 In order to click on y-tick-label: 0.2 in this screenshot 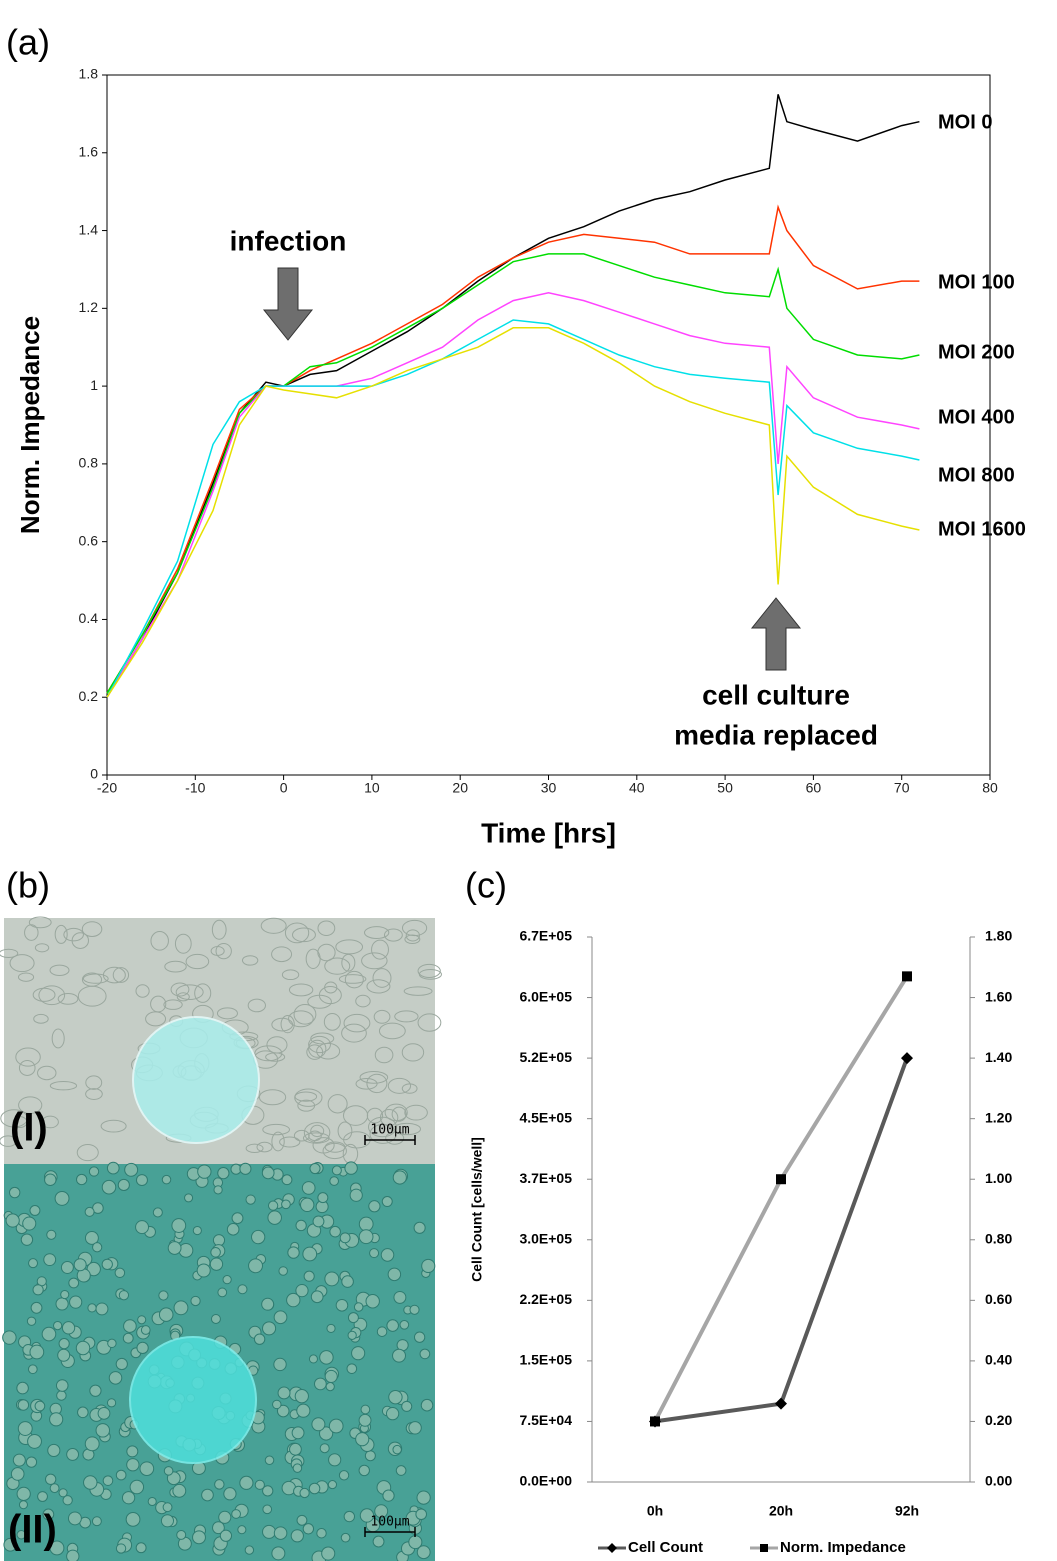, I will do `click(89, 696)`.